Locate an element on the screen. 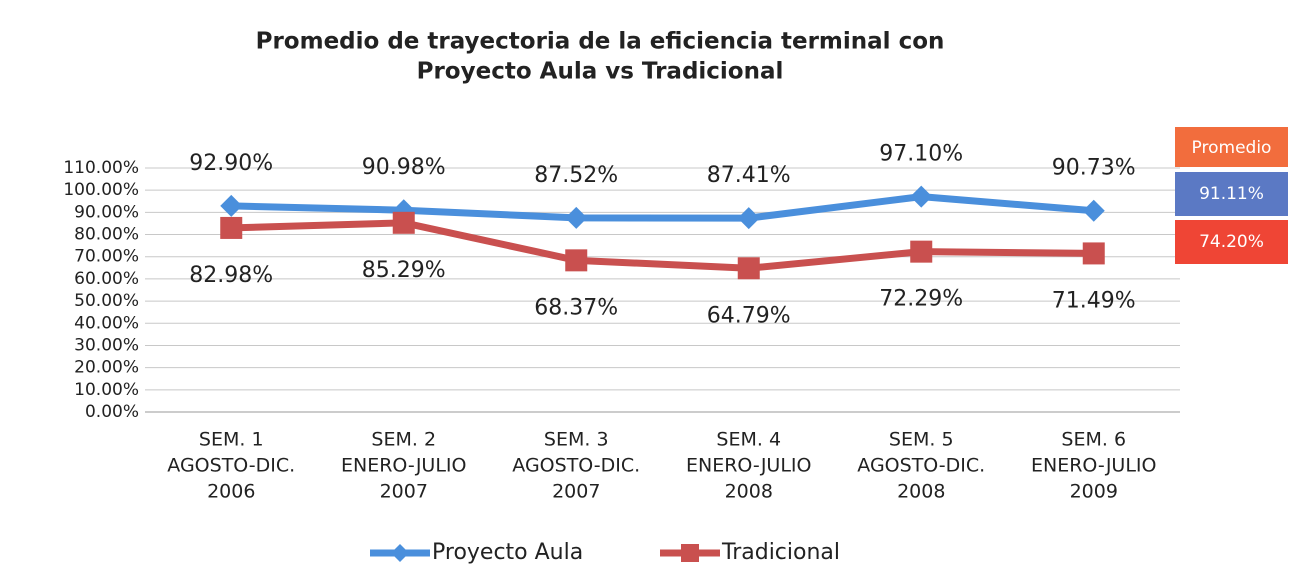 Image resolution: width=1291 pixels, height=571 pixels. avg-title: Promedio is located at coordinates (1232, 148).